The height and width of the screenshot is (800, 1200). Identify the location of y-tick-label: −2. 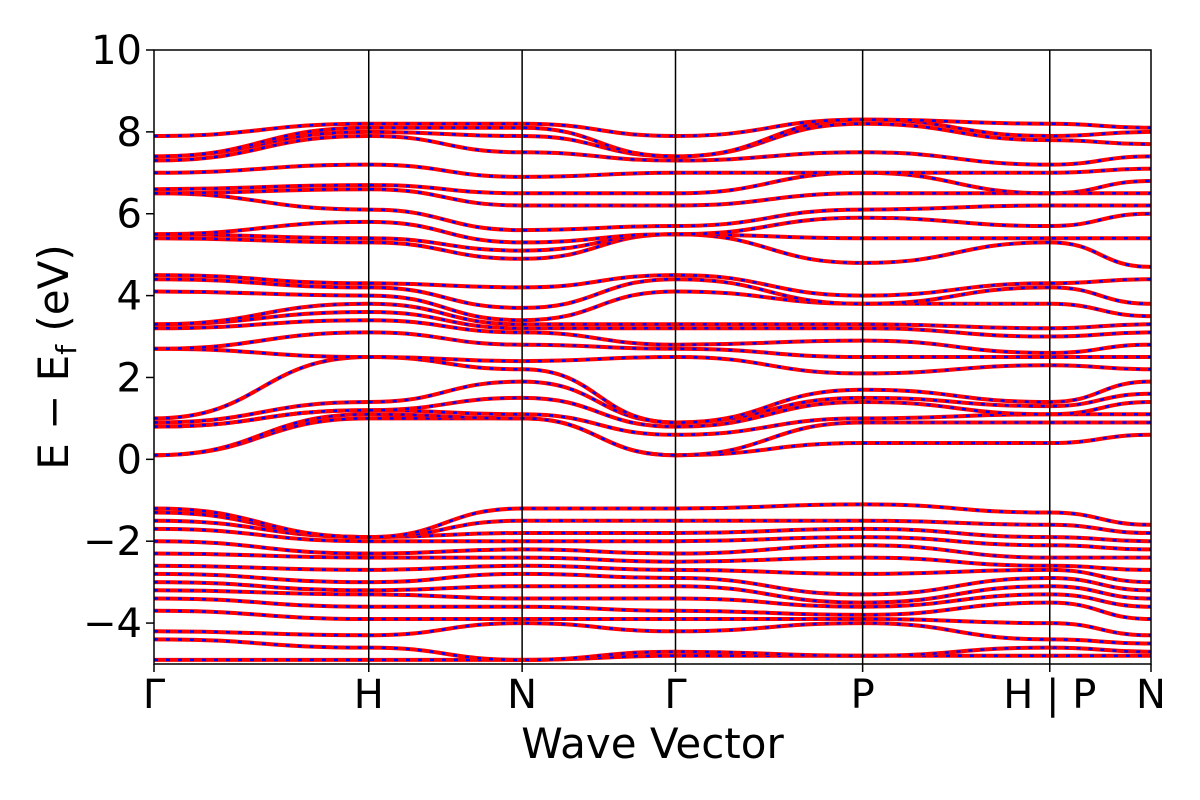
(112, 542).